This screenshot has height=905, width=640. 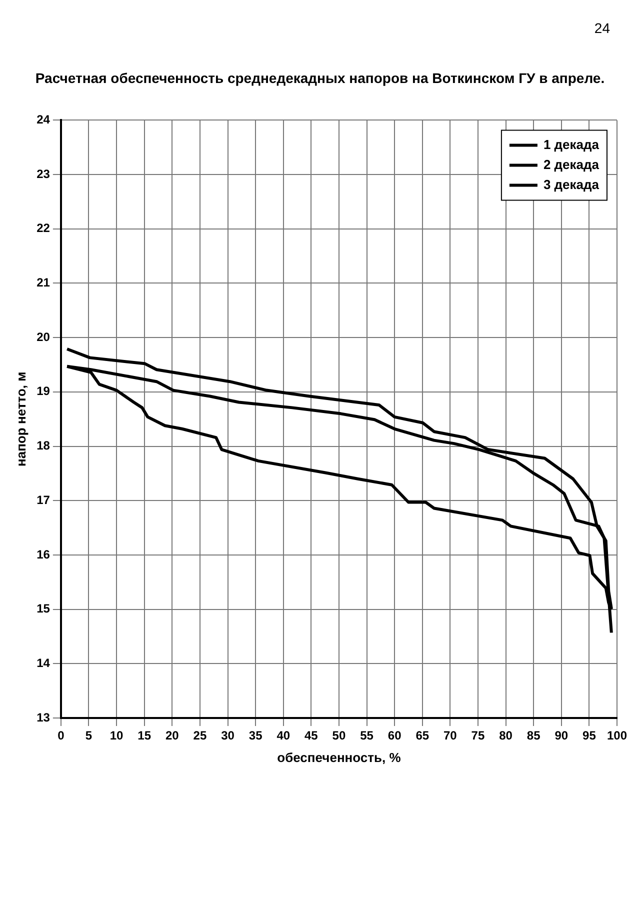 I want to click on x-tick-label: 70, so click(x=450, y=735).